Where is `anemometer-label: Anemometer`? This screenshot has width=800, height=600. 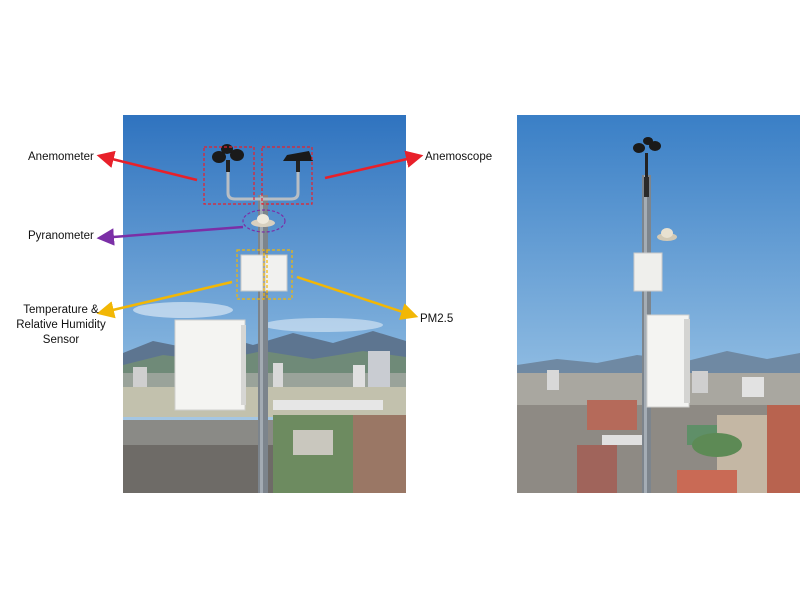 anemometer-label: Anemometer is located at coordinates (61, 157).